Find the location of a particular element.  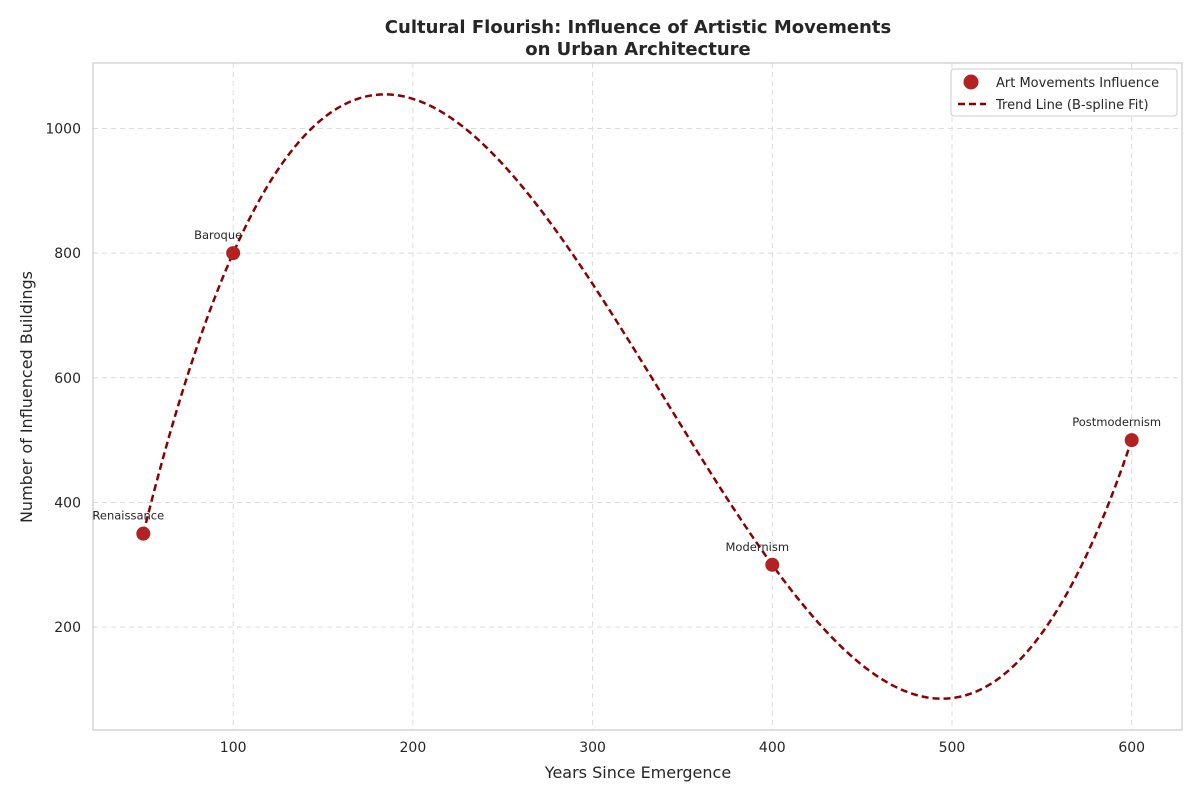

y-axis-label: Number of Influenced Buildings is located at coordinates (26, 397).